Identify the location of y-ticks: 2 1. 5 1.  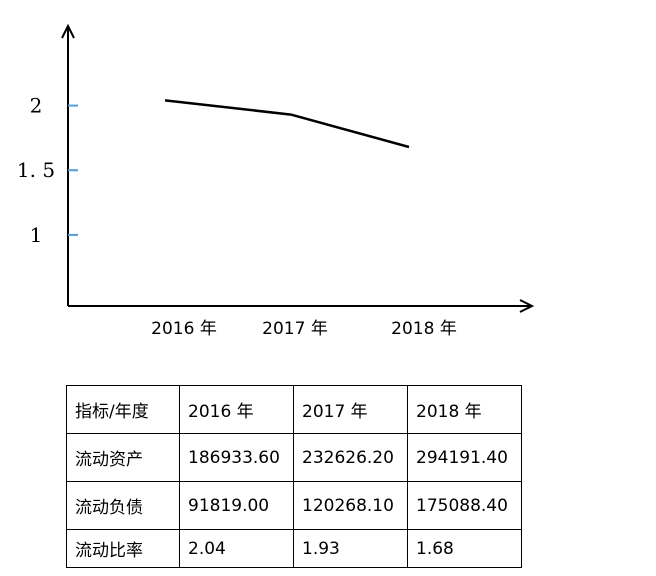
(47, 170).